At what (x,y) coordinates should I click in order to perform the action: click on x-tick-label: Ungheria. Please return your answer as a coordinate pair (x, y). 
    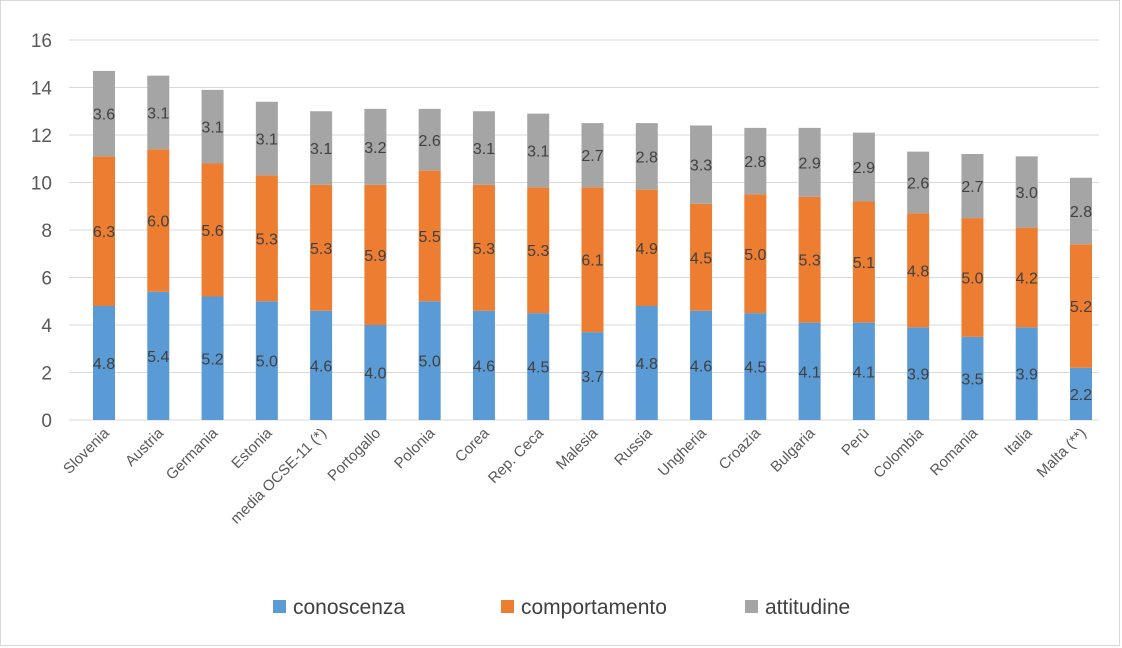
    Looking at the image, I should click on (683, 452).